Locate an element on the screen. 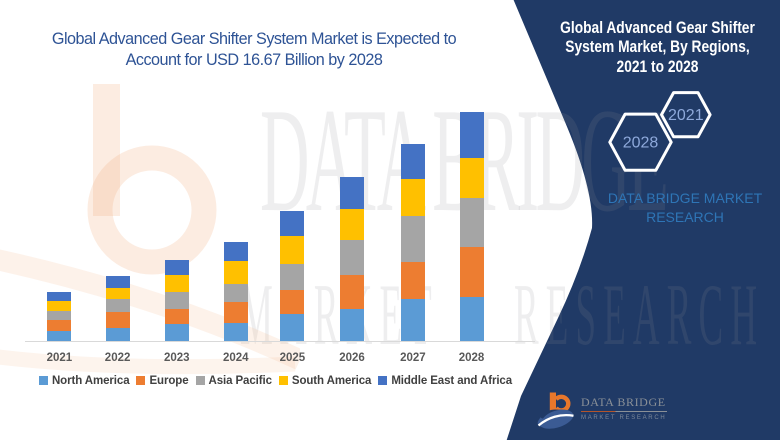 The image size is (780, 440). svg-text: 2021 is located at coordinates (686, 115).